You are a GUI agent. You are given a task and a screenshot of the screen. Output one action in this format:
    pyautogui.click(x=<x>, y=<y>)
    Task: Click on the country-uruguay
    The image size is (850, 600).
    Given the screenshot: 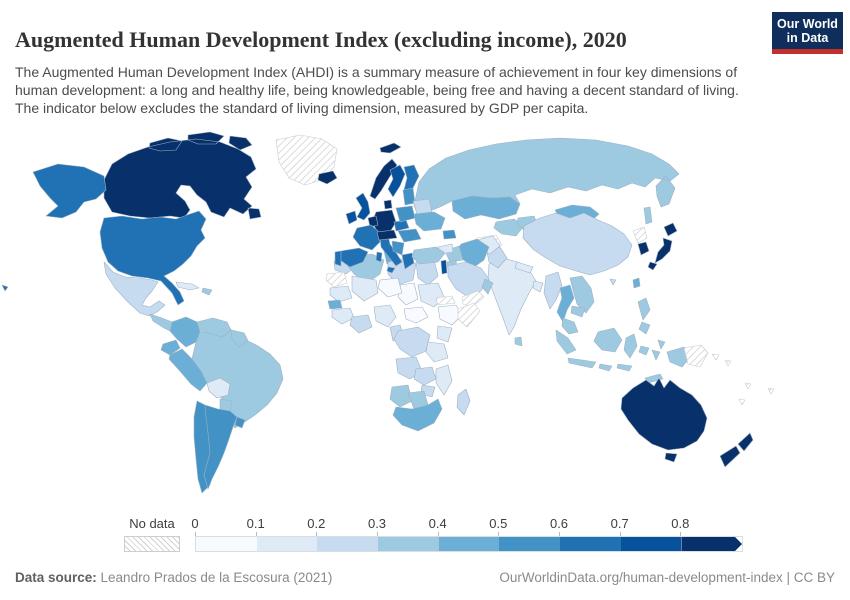 What is the action you would take?
    pyautogui.click(x=240, y=422)
    